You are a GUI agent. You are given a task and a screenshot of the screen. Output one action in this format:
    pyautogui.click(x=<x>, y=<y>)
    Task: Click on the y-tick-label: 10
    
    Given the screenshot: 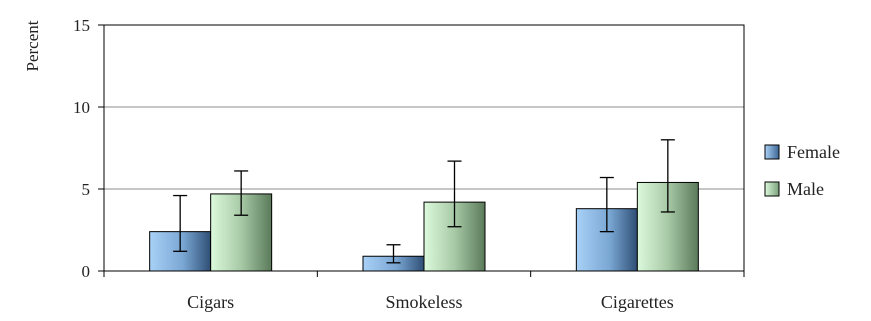 What is the action you would take?
    pyautogui.click(x=81, y=107)
    